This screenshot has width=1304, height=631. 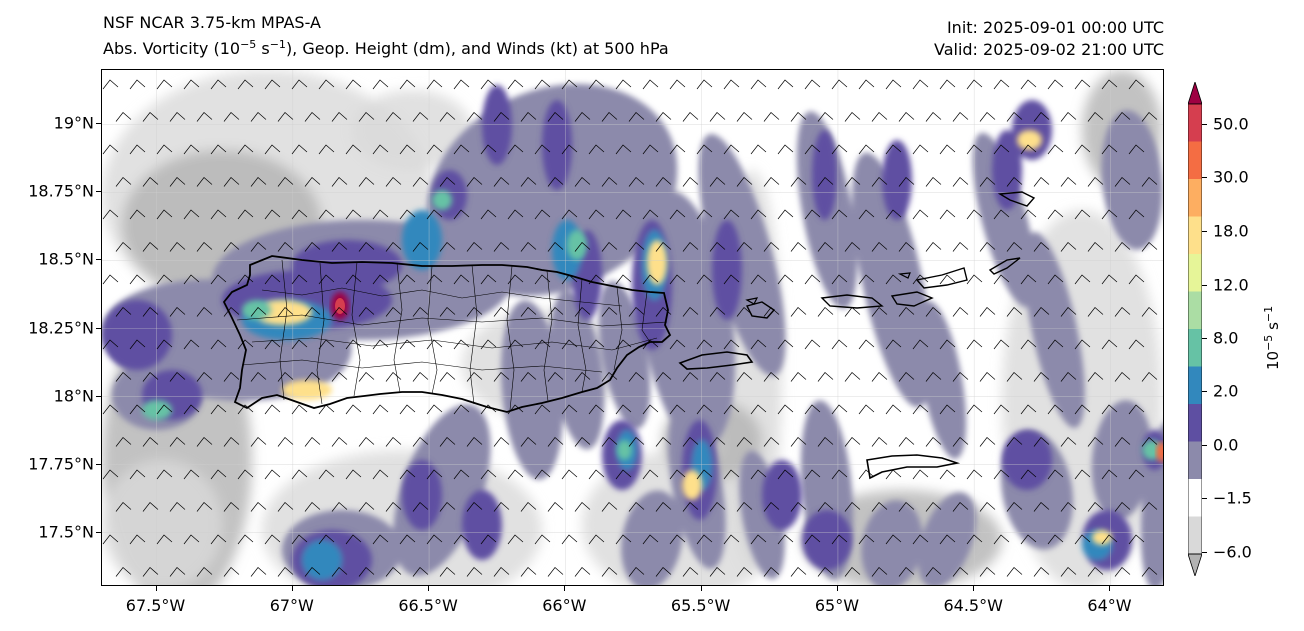 I want to click on municipal-border, so click(x=422, y=366).